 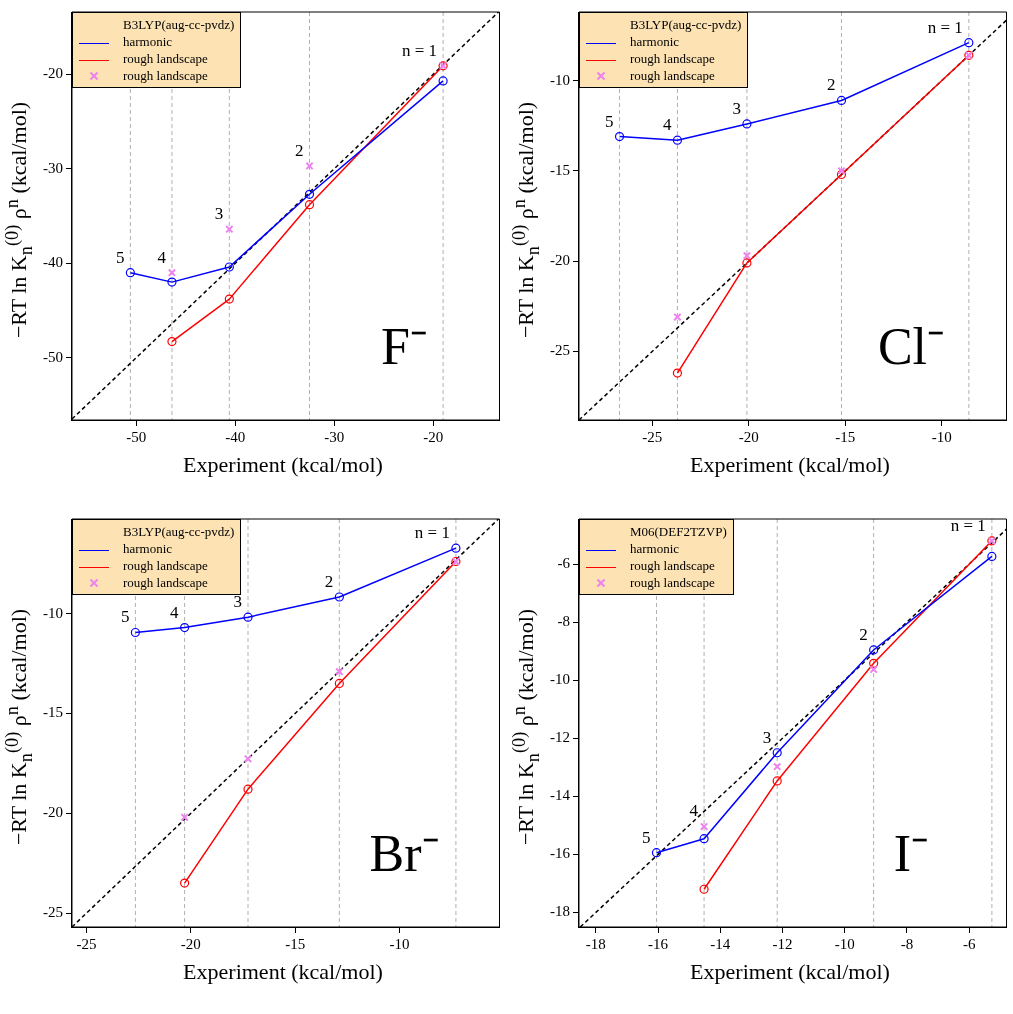 What do you see at coordinates (136, 436) in the screenshot?
I see `x-tick-label: -50` at bounding box center [136, 436].